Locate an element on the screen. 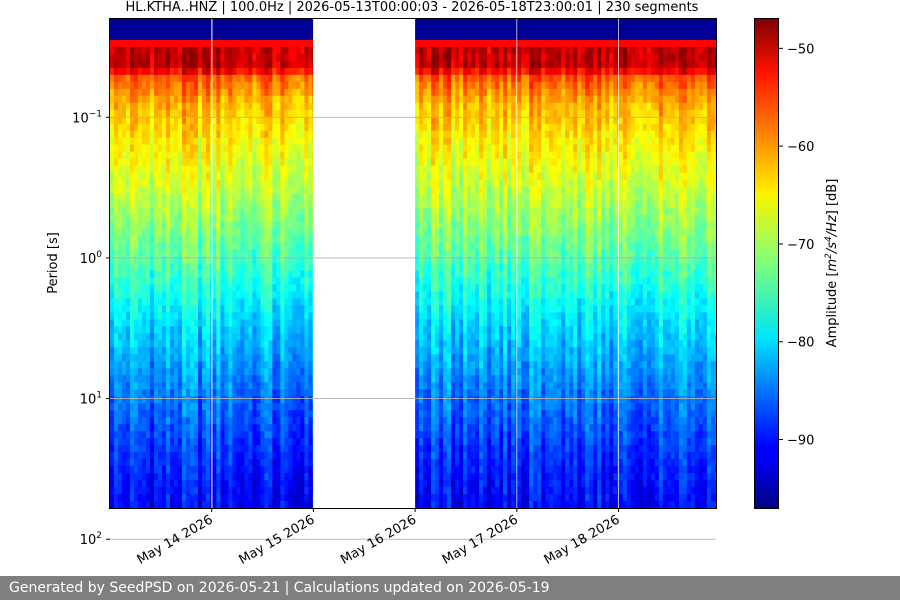 Image resolution: width=900 pixels, height=600 pixels. colorbar-tick-label: −80 is located at coordinates (800, 343).